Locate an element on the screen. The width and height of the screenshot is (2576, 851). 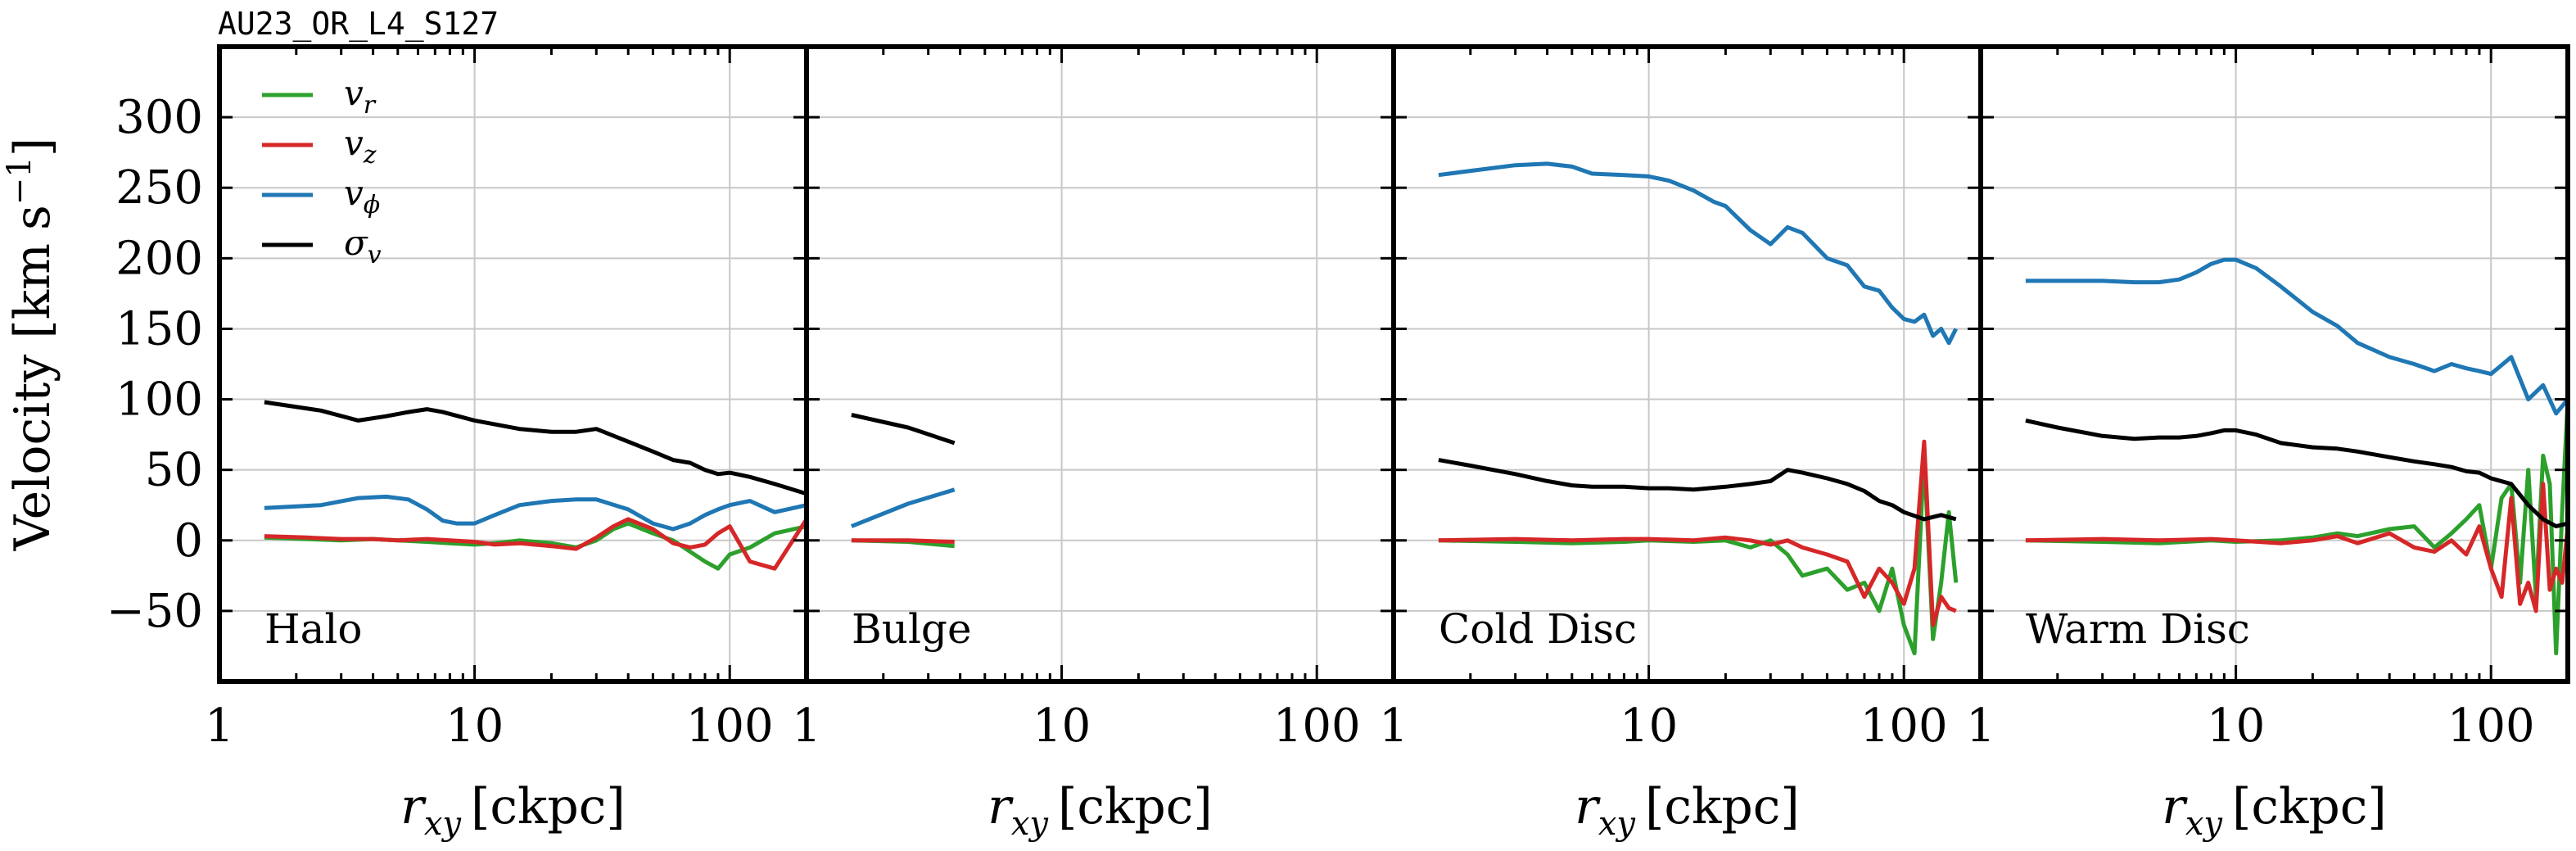
panel-annotation: Cold Disc is located at coordinates (1538, 629).